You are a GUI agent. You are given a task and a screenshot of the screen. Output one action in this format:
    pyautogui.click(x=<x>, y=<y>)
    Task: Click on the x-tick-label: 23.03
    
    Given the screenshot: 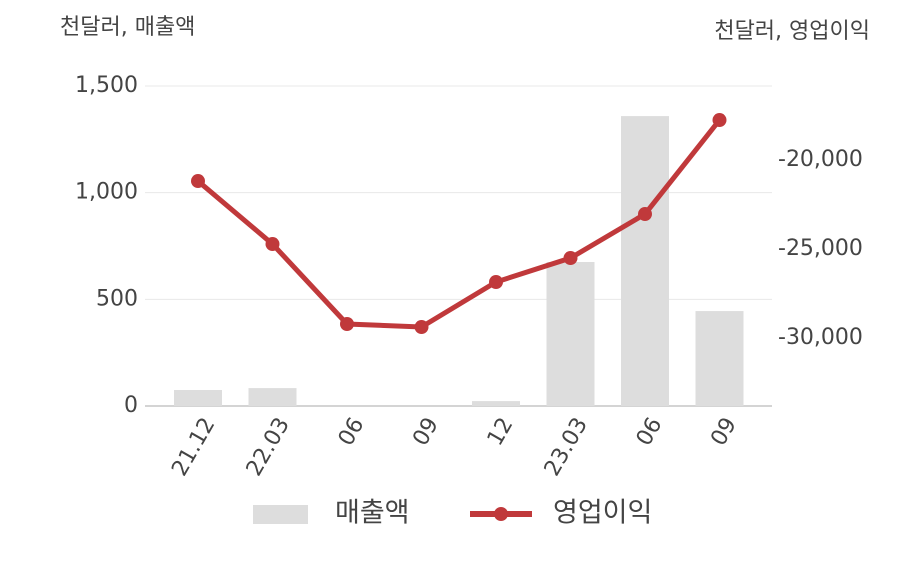 What is the action you would take?
    pyautogui.click(x=566, y=447)
    